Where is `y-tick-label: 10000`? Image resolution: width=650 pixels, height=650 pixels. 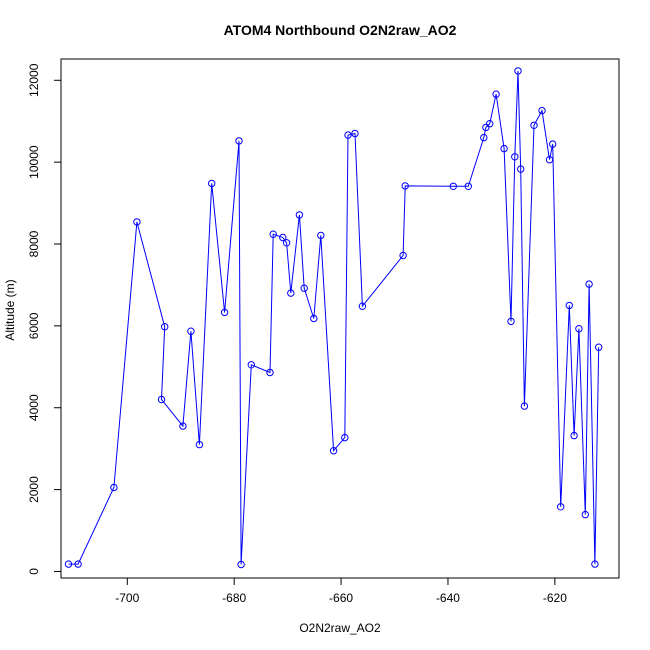
y-tick-label: 10000 is located at coordinates (34, 162).